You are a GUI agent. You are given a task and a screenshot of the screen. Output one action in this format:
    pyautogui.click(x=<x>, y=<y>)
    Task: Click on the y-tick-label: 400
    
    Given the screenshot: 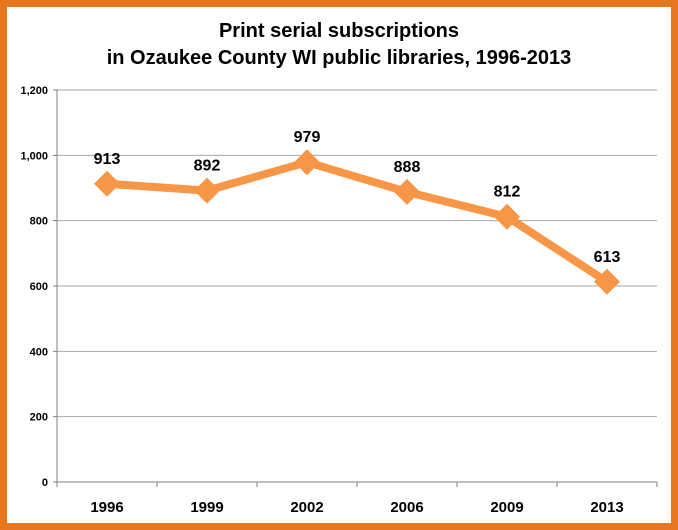 What is the action you would take?
    pyautogui.click(x=39, y=352)
    